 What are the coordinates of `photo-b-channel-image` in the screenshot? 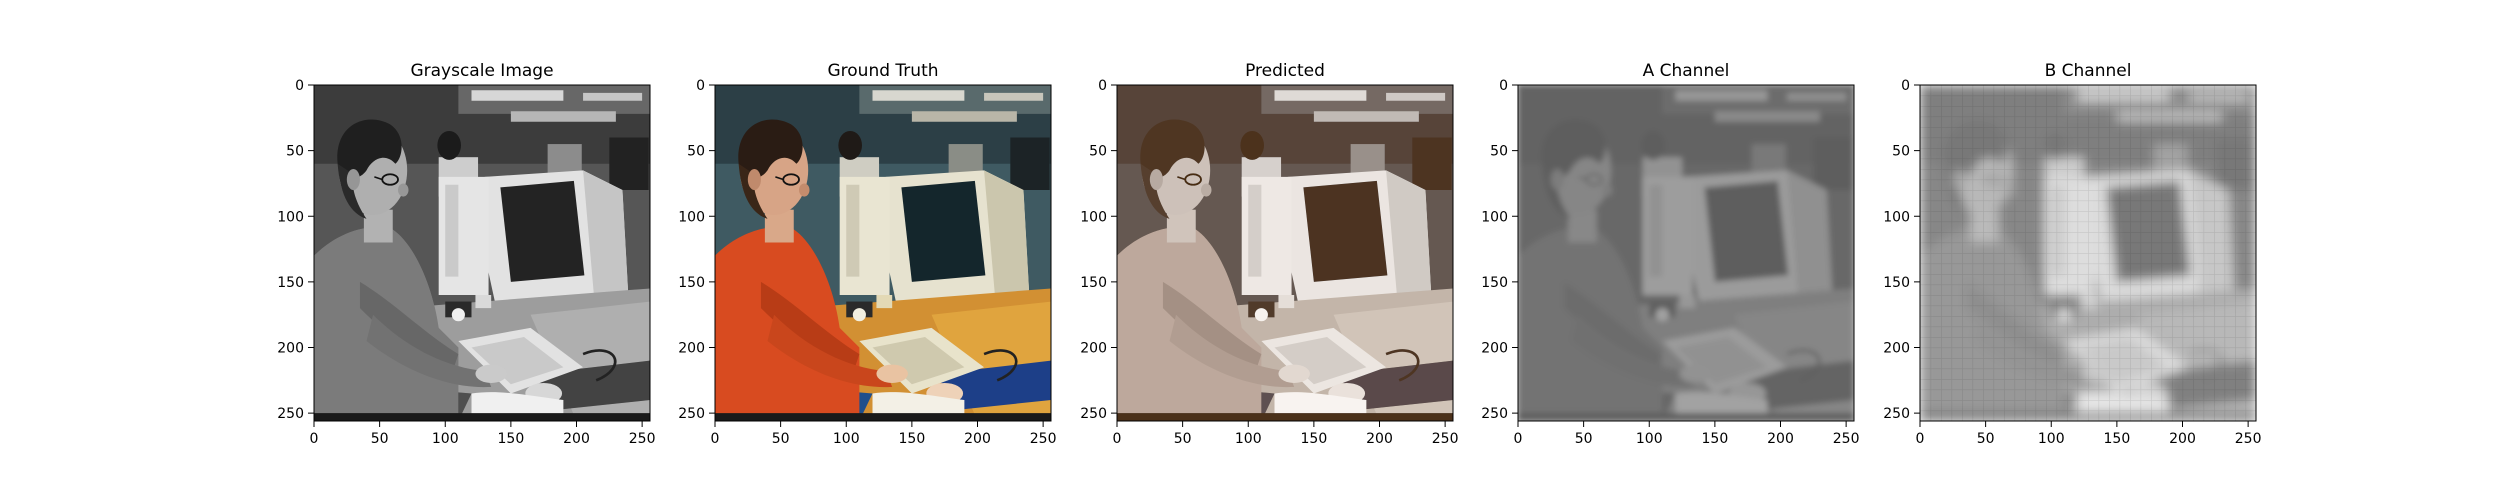 It's located at (2088, 253).